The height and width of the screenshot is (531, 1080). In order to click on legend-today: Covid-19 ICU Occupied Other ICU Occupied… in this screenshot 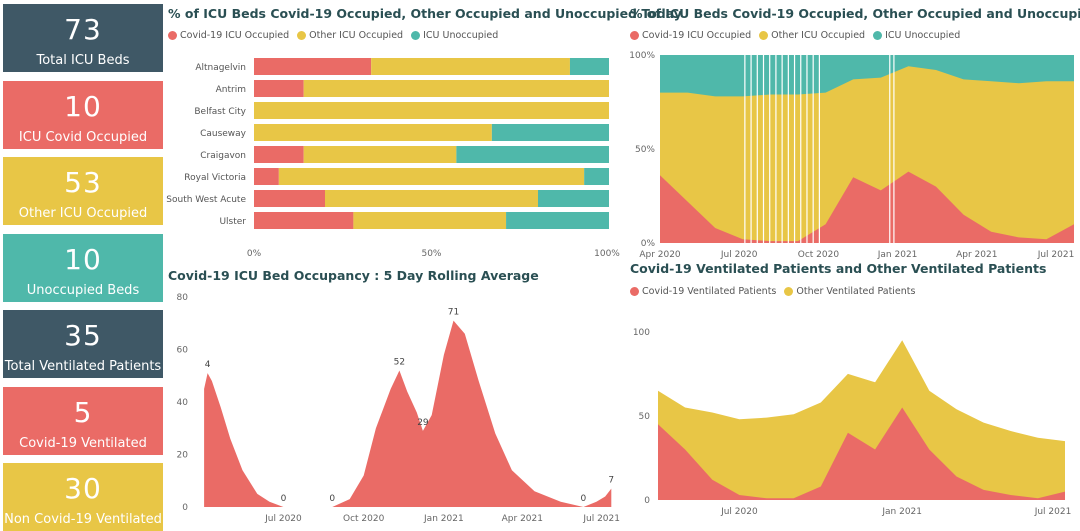, I will do `click(333, 35)`.